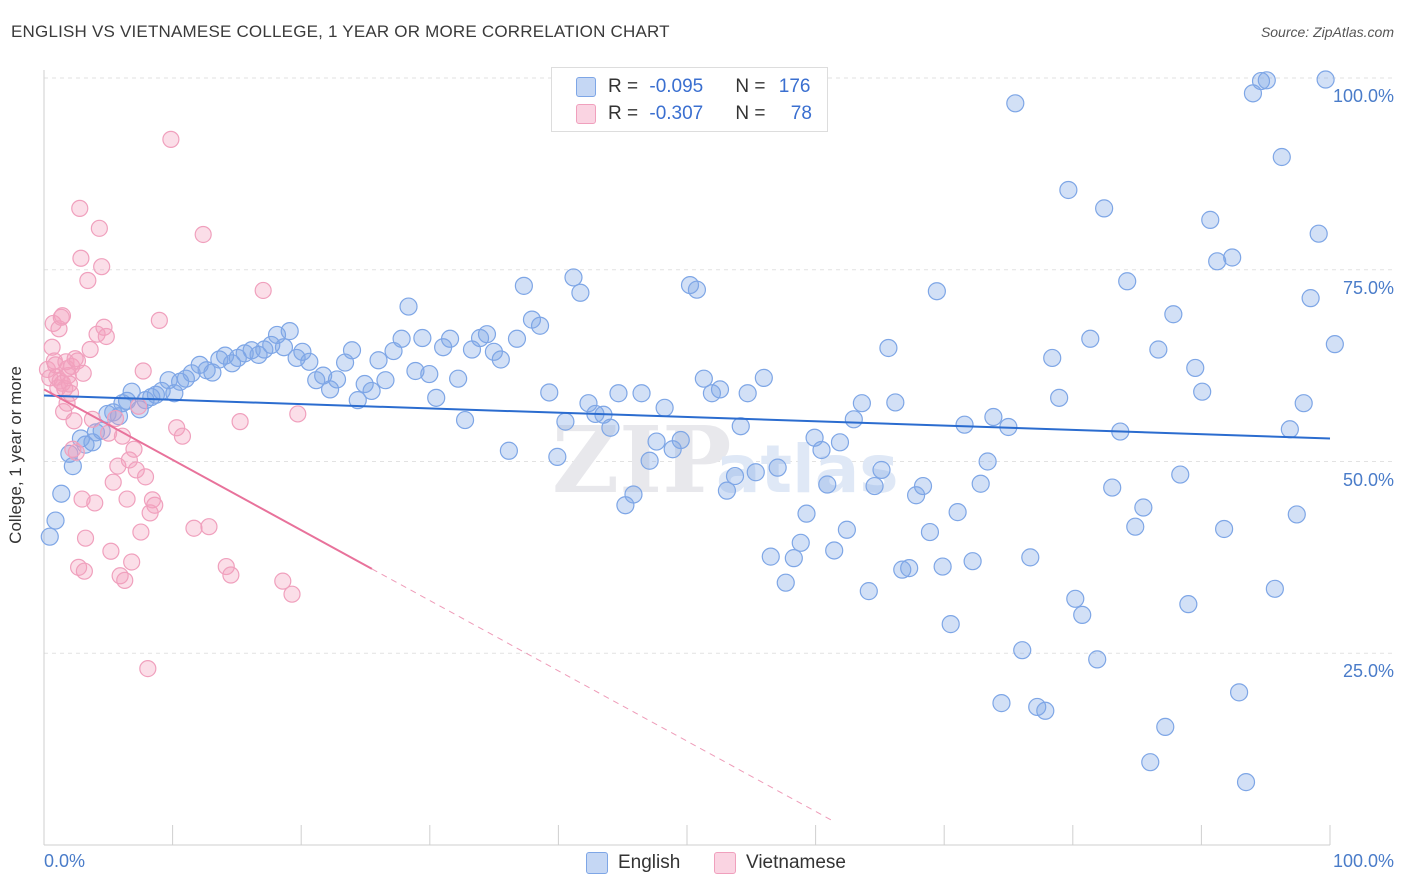 This screenshot has height=892, width=1406. What do you see at coordinates (649, 862) in the screenshot?
I see `english-legend-label: English` at bounding box center [649, 862].